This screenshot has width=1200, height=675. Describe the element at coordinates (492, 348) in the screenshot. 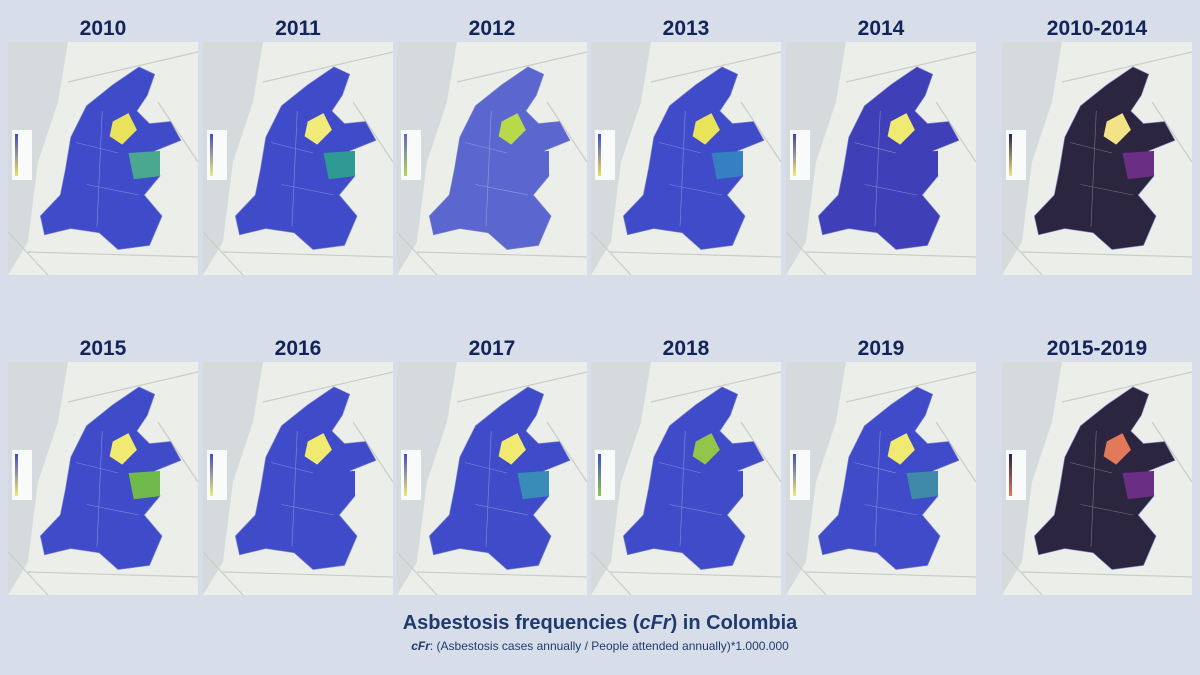

I see `panel-title: 2017` at that location.